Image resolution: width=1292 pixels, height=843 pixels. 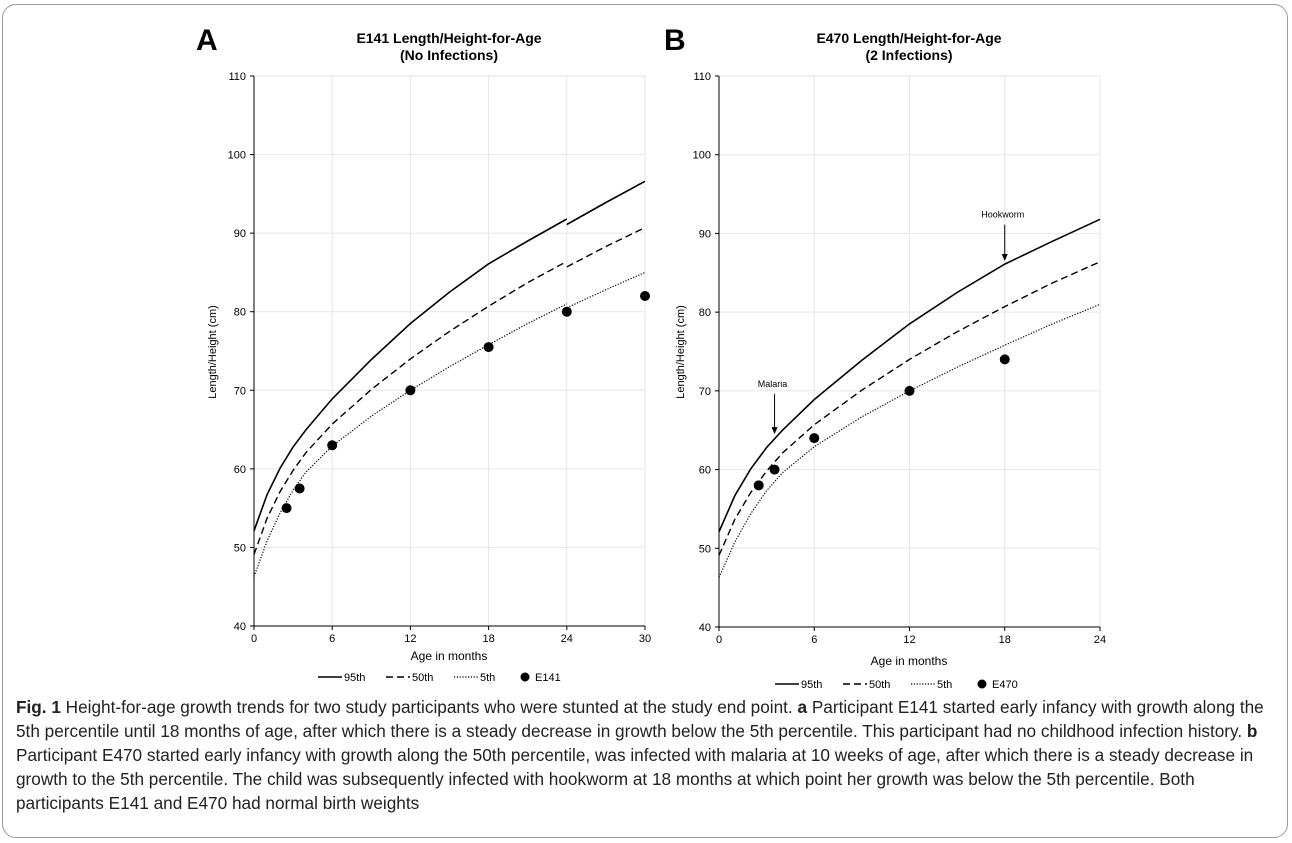 I want to click on series-E470-points, so click(x=881, y=422).